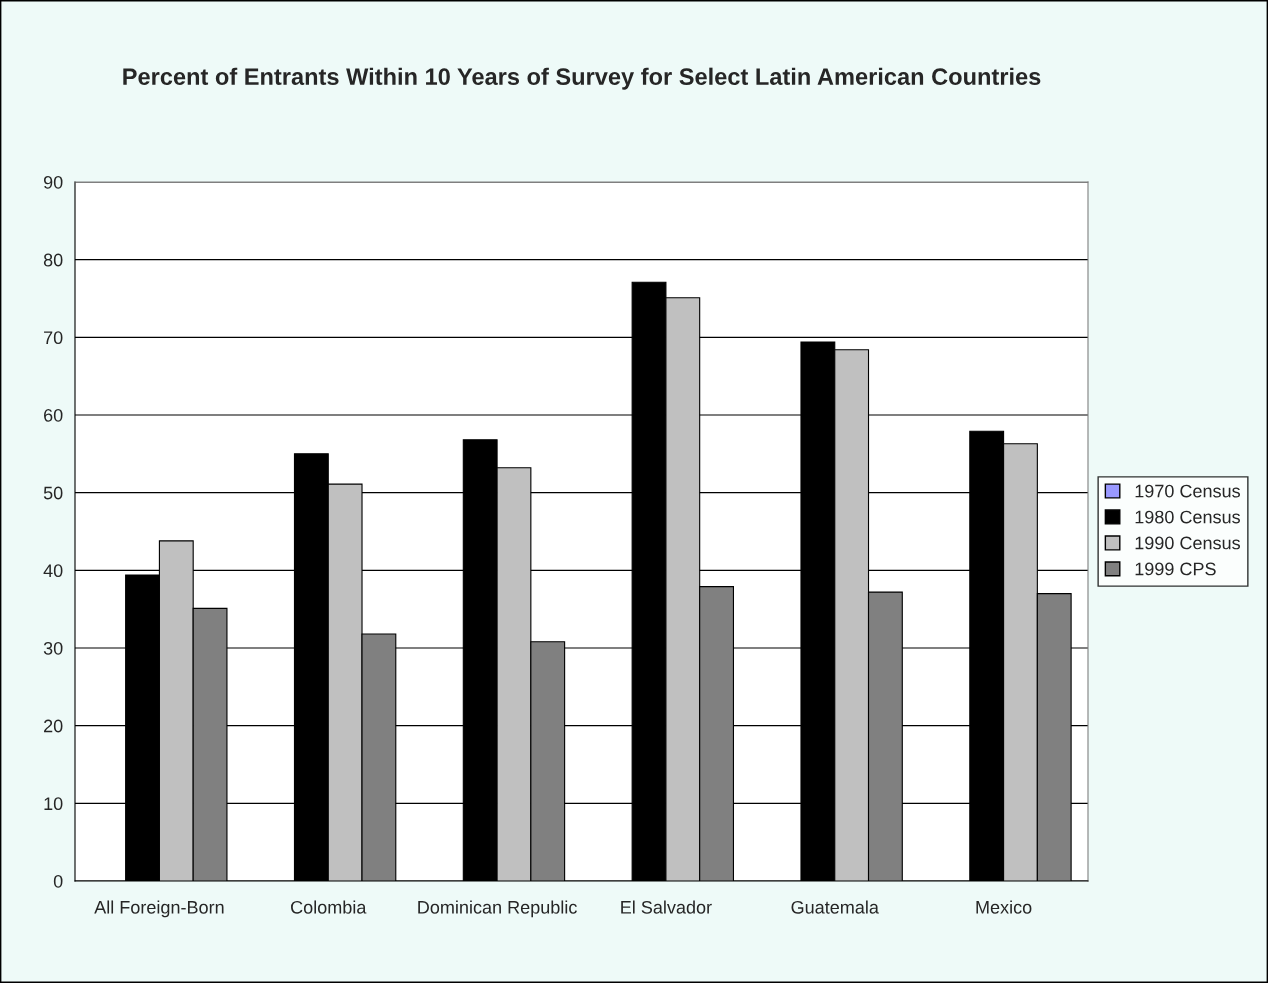  Describe the element at coordinates (1004, 907) in the screenshot. I see `x-tick-label: Mexico` at that location.